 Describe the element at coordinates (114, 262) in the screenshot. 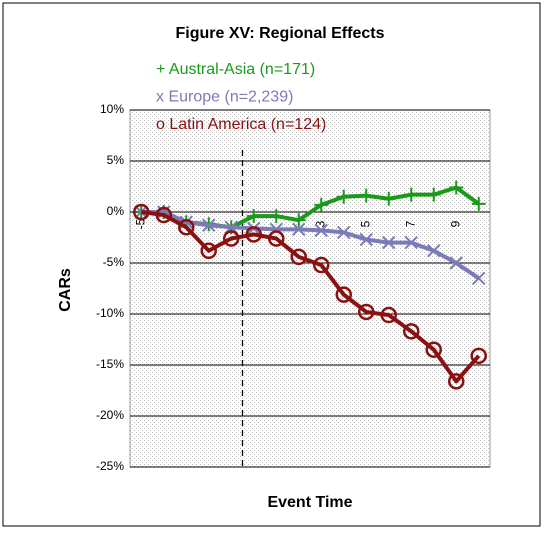

I see `y-tick-label: -5%` at that location.